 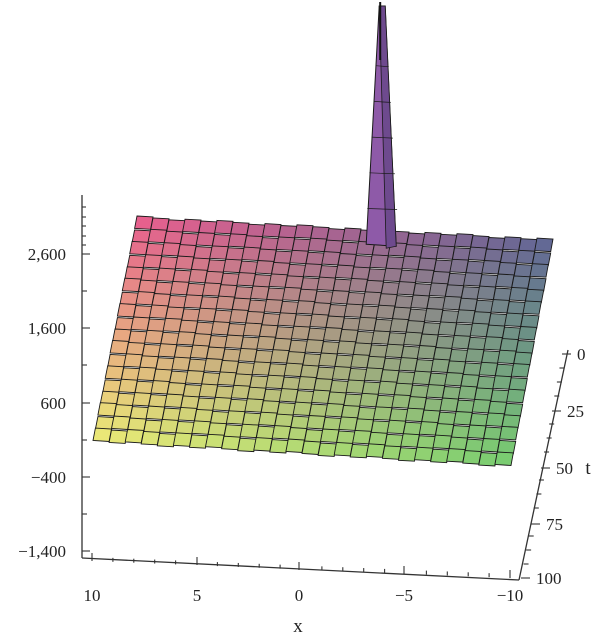 What do you see at coordinates (42, 551) in the screenshot?
I see `z-tick-label: −1,400` at bounding box center [42, 551].